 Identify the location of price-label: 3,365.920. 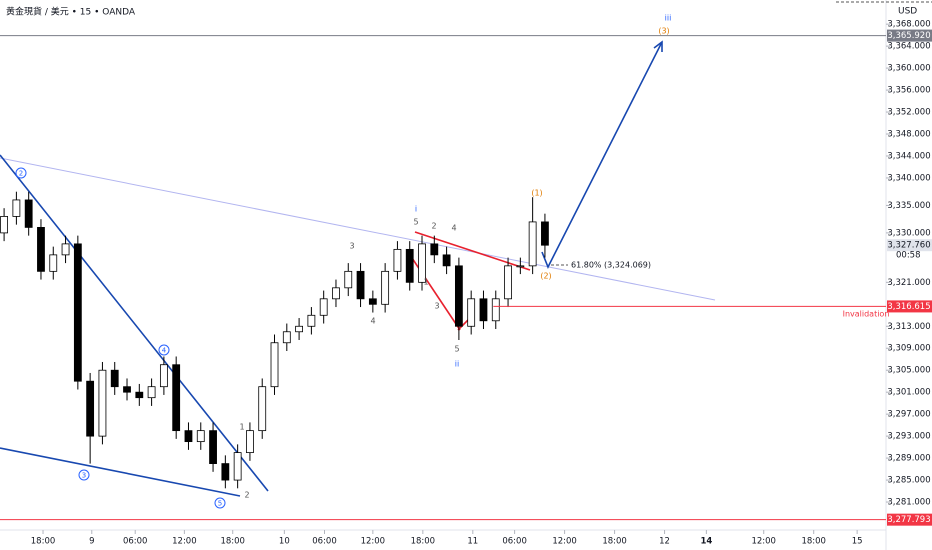
(908, 36).